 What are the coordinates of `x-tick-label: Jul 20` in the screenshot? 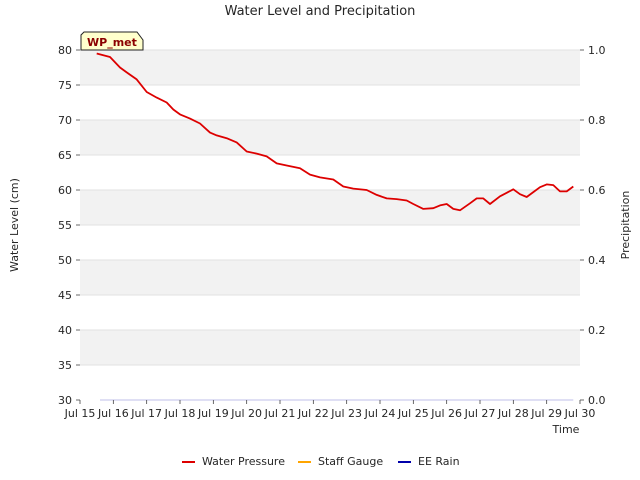 It's located at (246, 413).